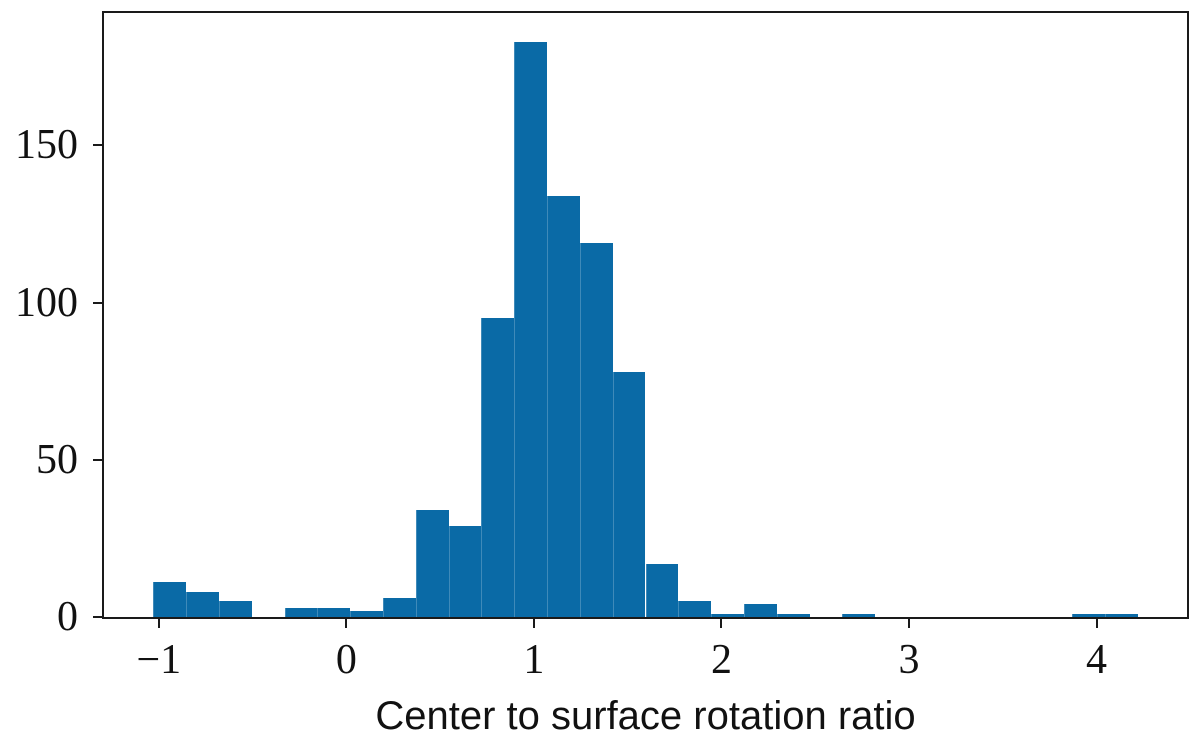 This screenshot has width=1200, height=750. I want to click on x-tick-label: 1, so click(534, 660).